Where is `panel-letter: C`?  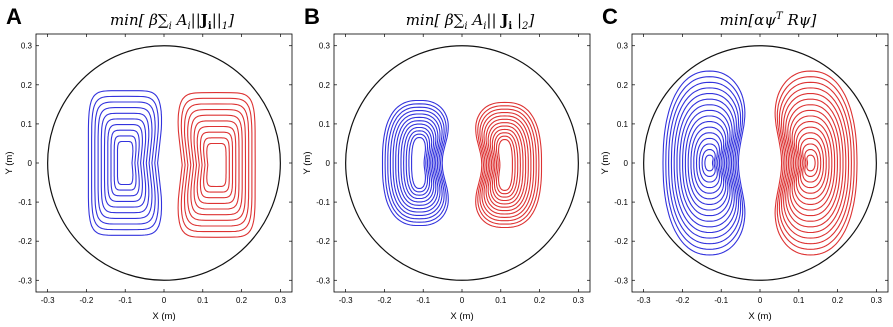
panel-letter: C is located at coordinates (610, 16).